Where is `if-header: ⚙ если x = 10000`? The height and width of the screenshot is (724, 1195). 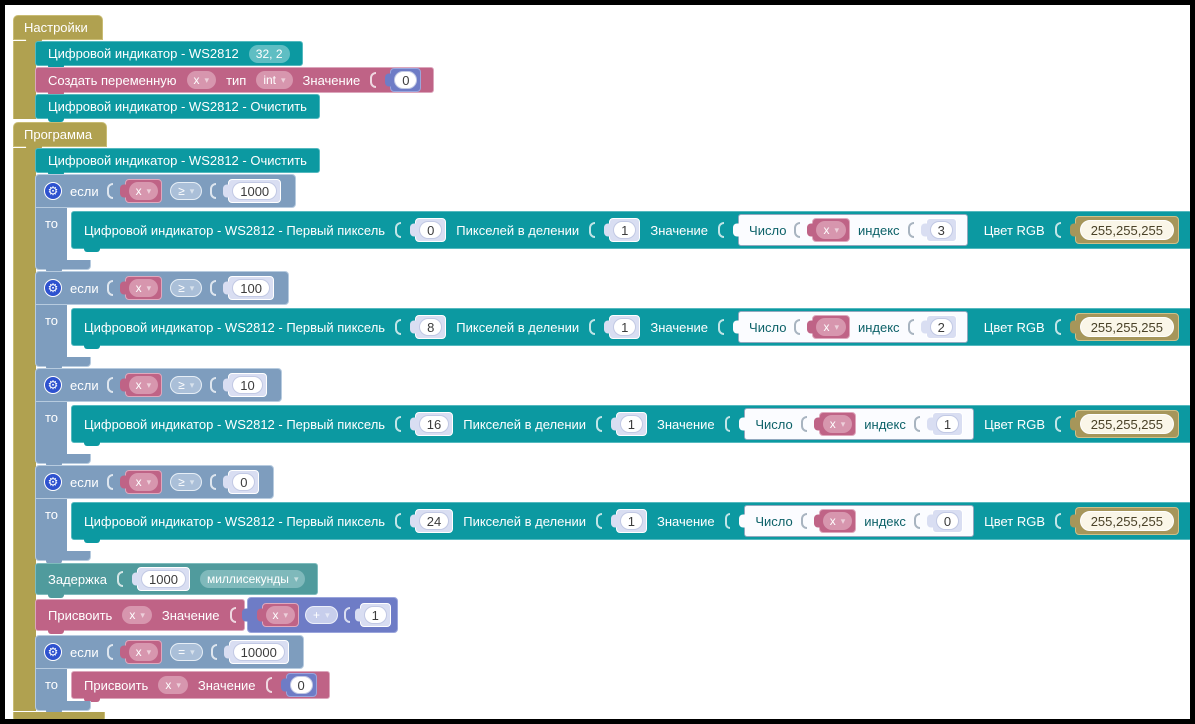
if-header: ⚙ если x = 10000 is located at coordinates (169, 652).